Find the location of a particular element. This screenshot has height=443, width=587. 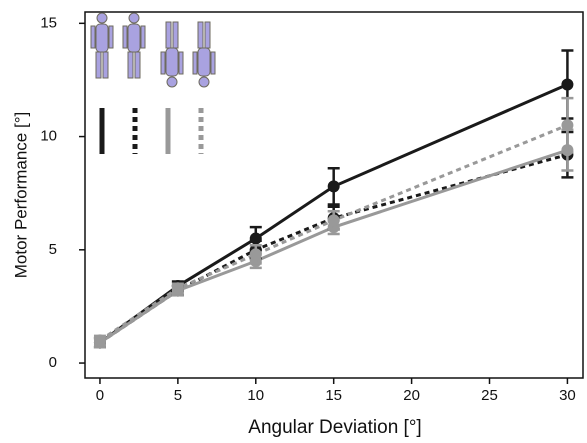

y-axis-label: Motor Performance [°] is located at coordinates (20, 195).